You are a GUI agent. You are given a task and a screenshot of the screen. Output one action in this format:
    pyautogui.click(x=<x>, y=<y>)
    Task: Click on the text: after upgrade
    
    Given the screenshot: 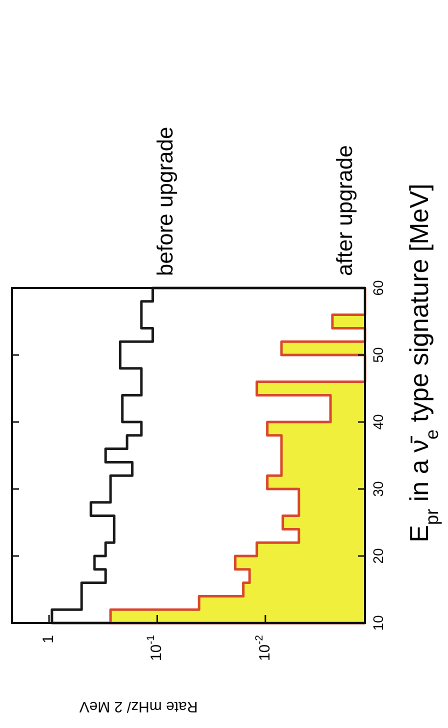 What is the action you would take?
    pyautogui.click(x=345, y=210)
    